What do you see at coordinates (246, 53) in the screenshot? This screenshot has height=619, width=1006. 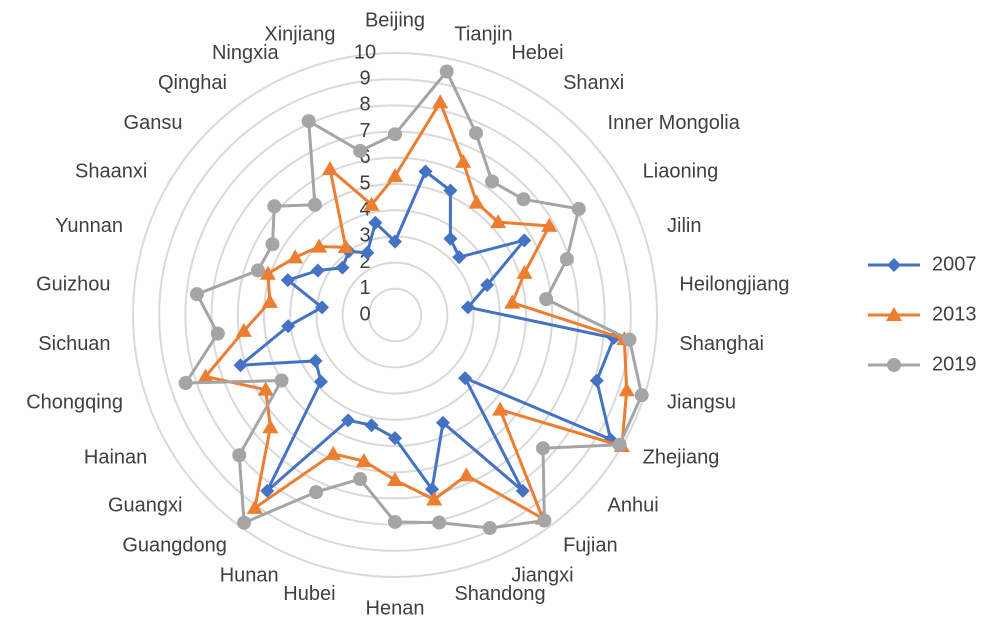 I see `category-label: Ningxia` at bounding box center [246, 53].